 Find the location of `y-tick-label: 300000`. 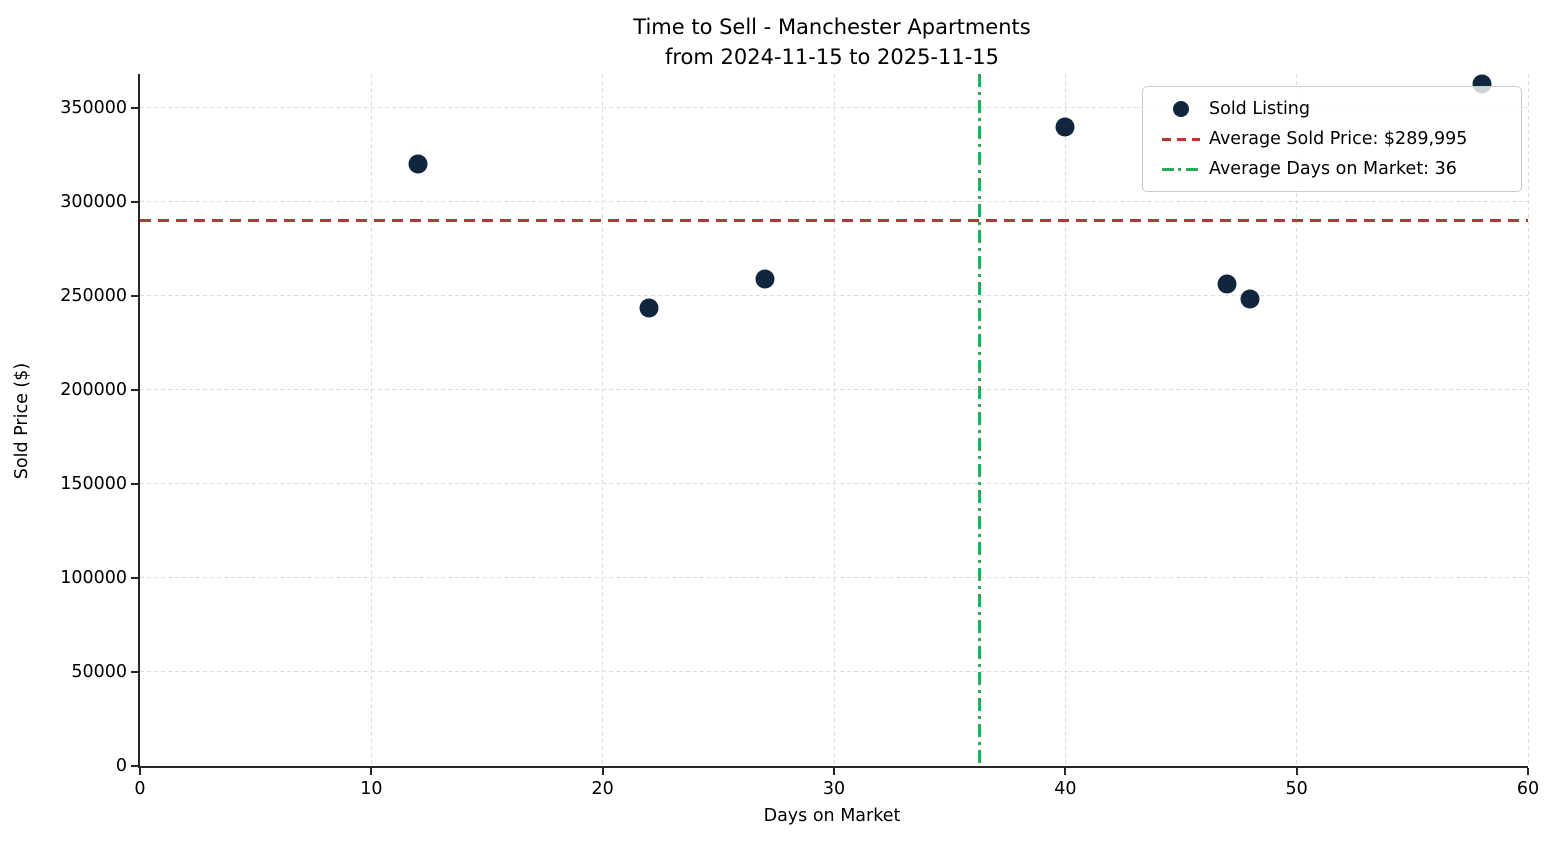

y-tick-label: 300000 is located at coordinates (93, 201).